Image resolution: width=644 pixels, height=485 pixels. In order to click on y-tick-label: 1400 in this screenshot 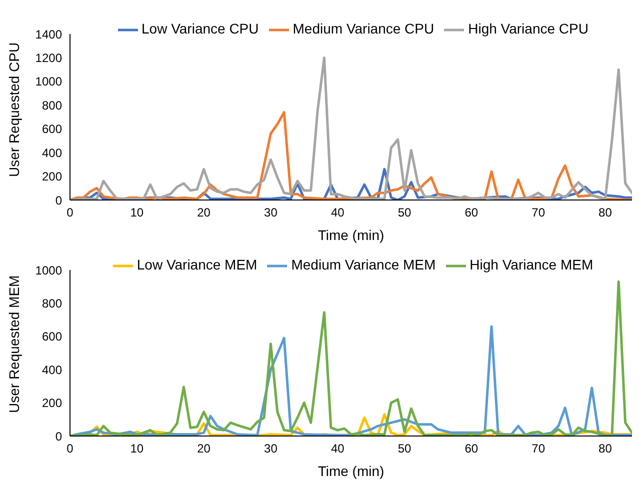, I will do `click(48, 34)`.